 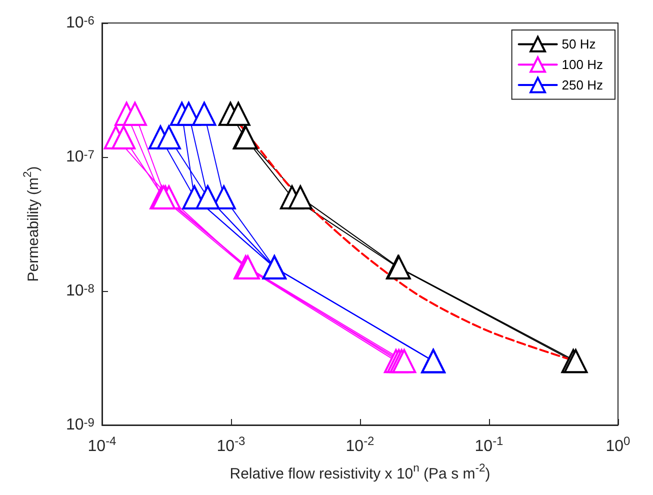 I want to click on legend-label: 50 Hz, so click(x=579, y=44).